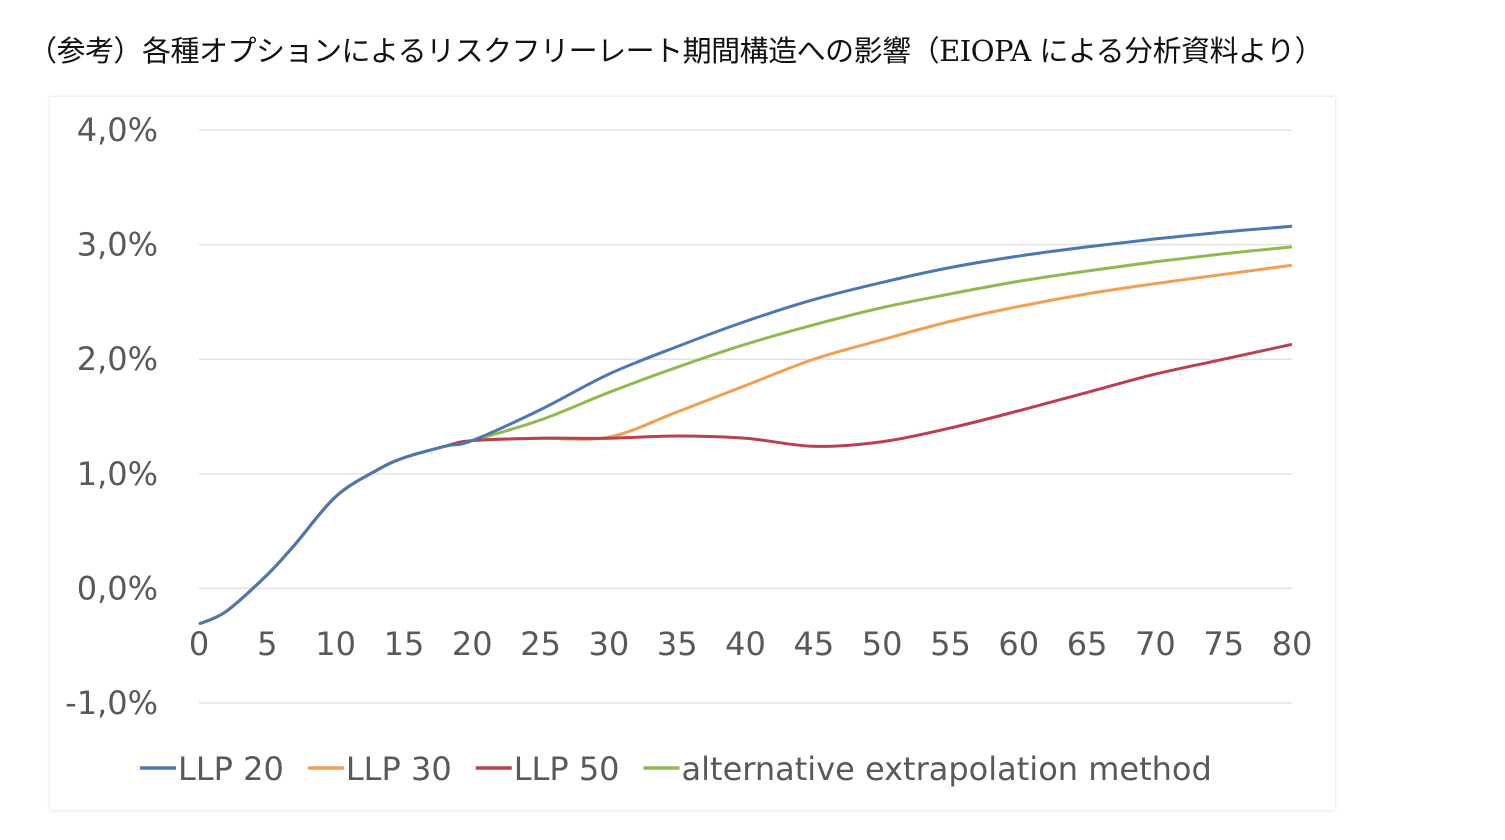  I want to click on y-tick-label: 2,0%, so click(117, 359).